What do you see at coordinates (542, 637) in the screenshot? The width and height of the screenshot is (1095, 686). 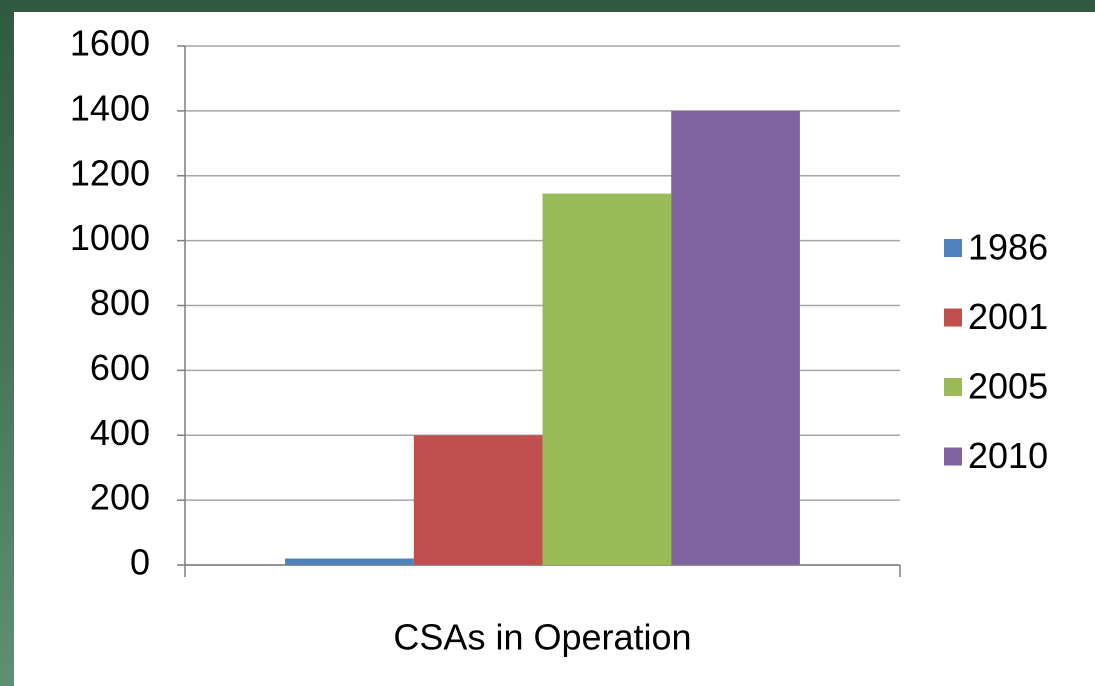 I see `x-tick-label: CSAs in Operation` at bounding box center [542, 637].